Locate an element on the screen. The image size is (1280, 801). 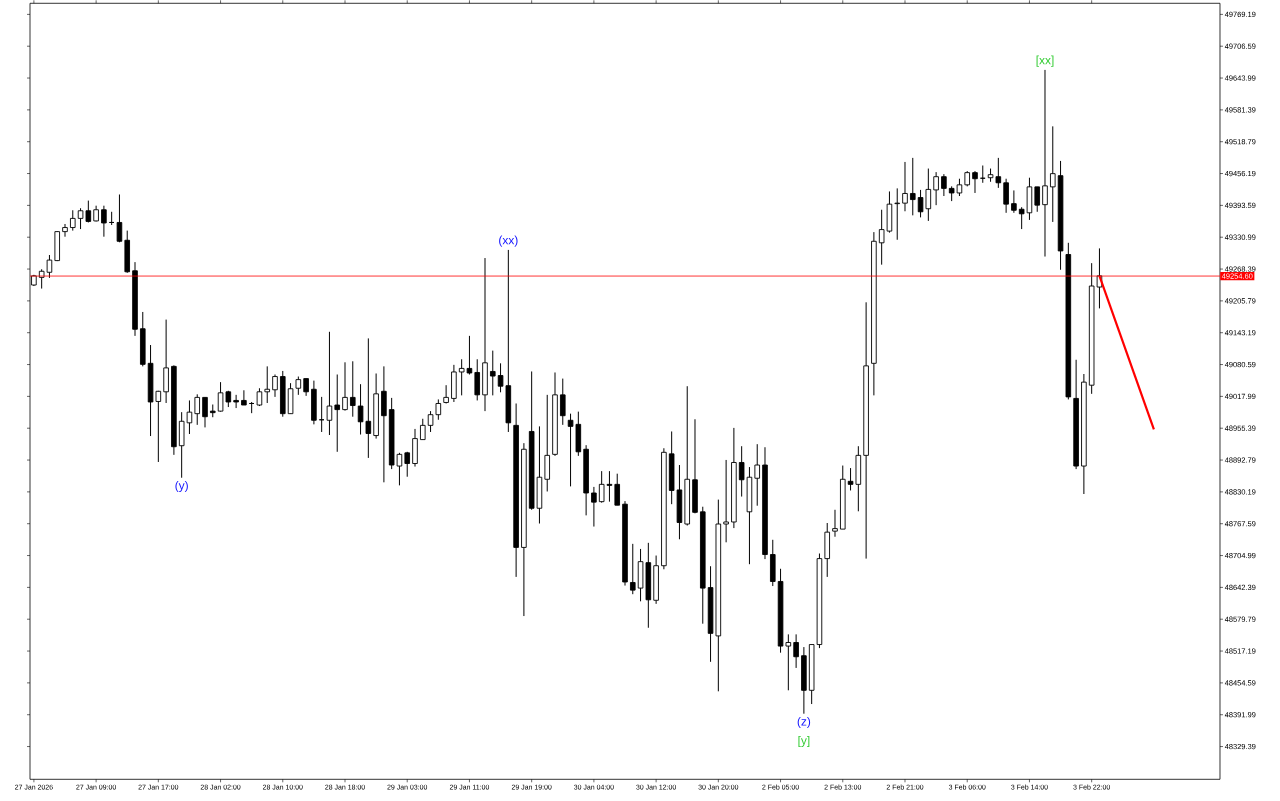
annotation: [y] is located at coordinates (804, 741).